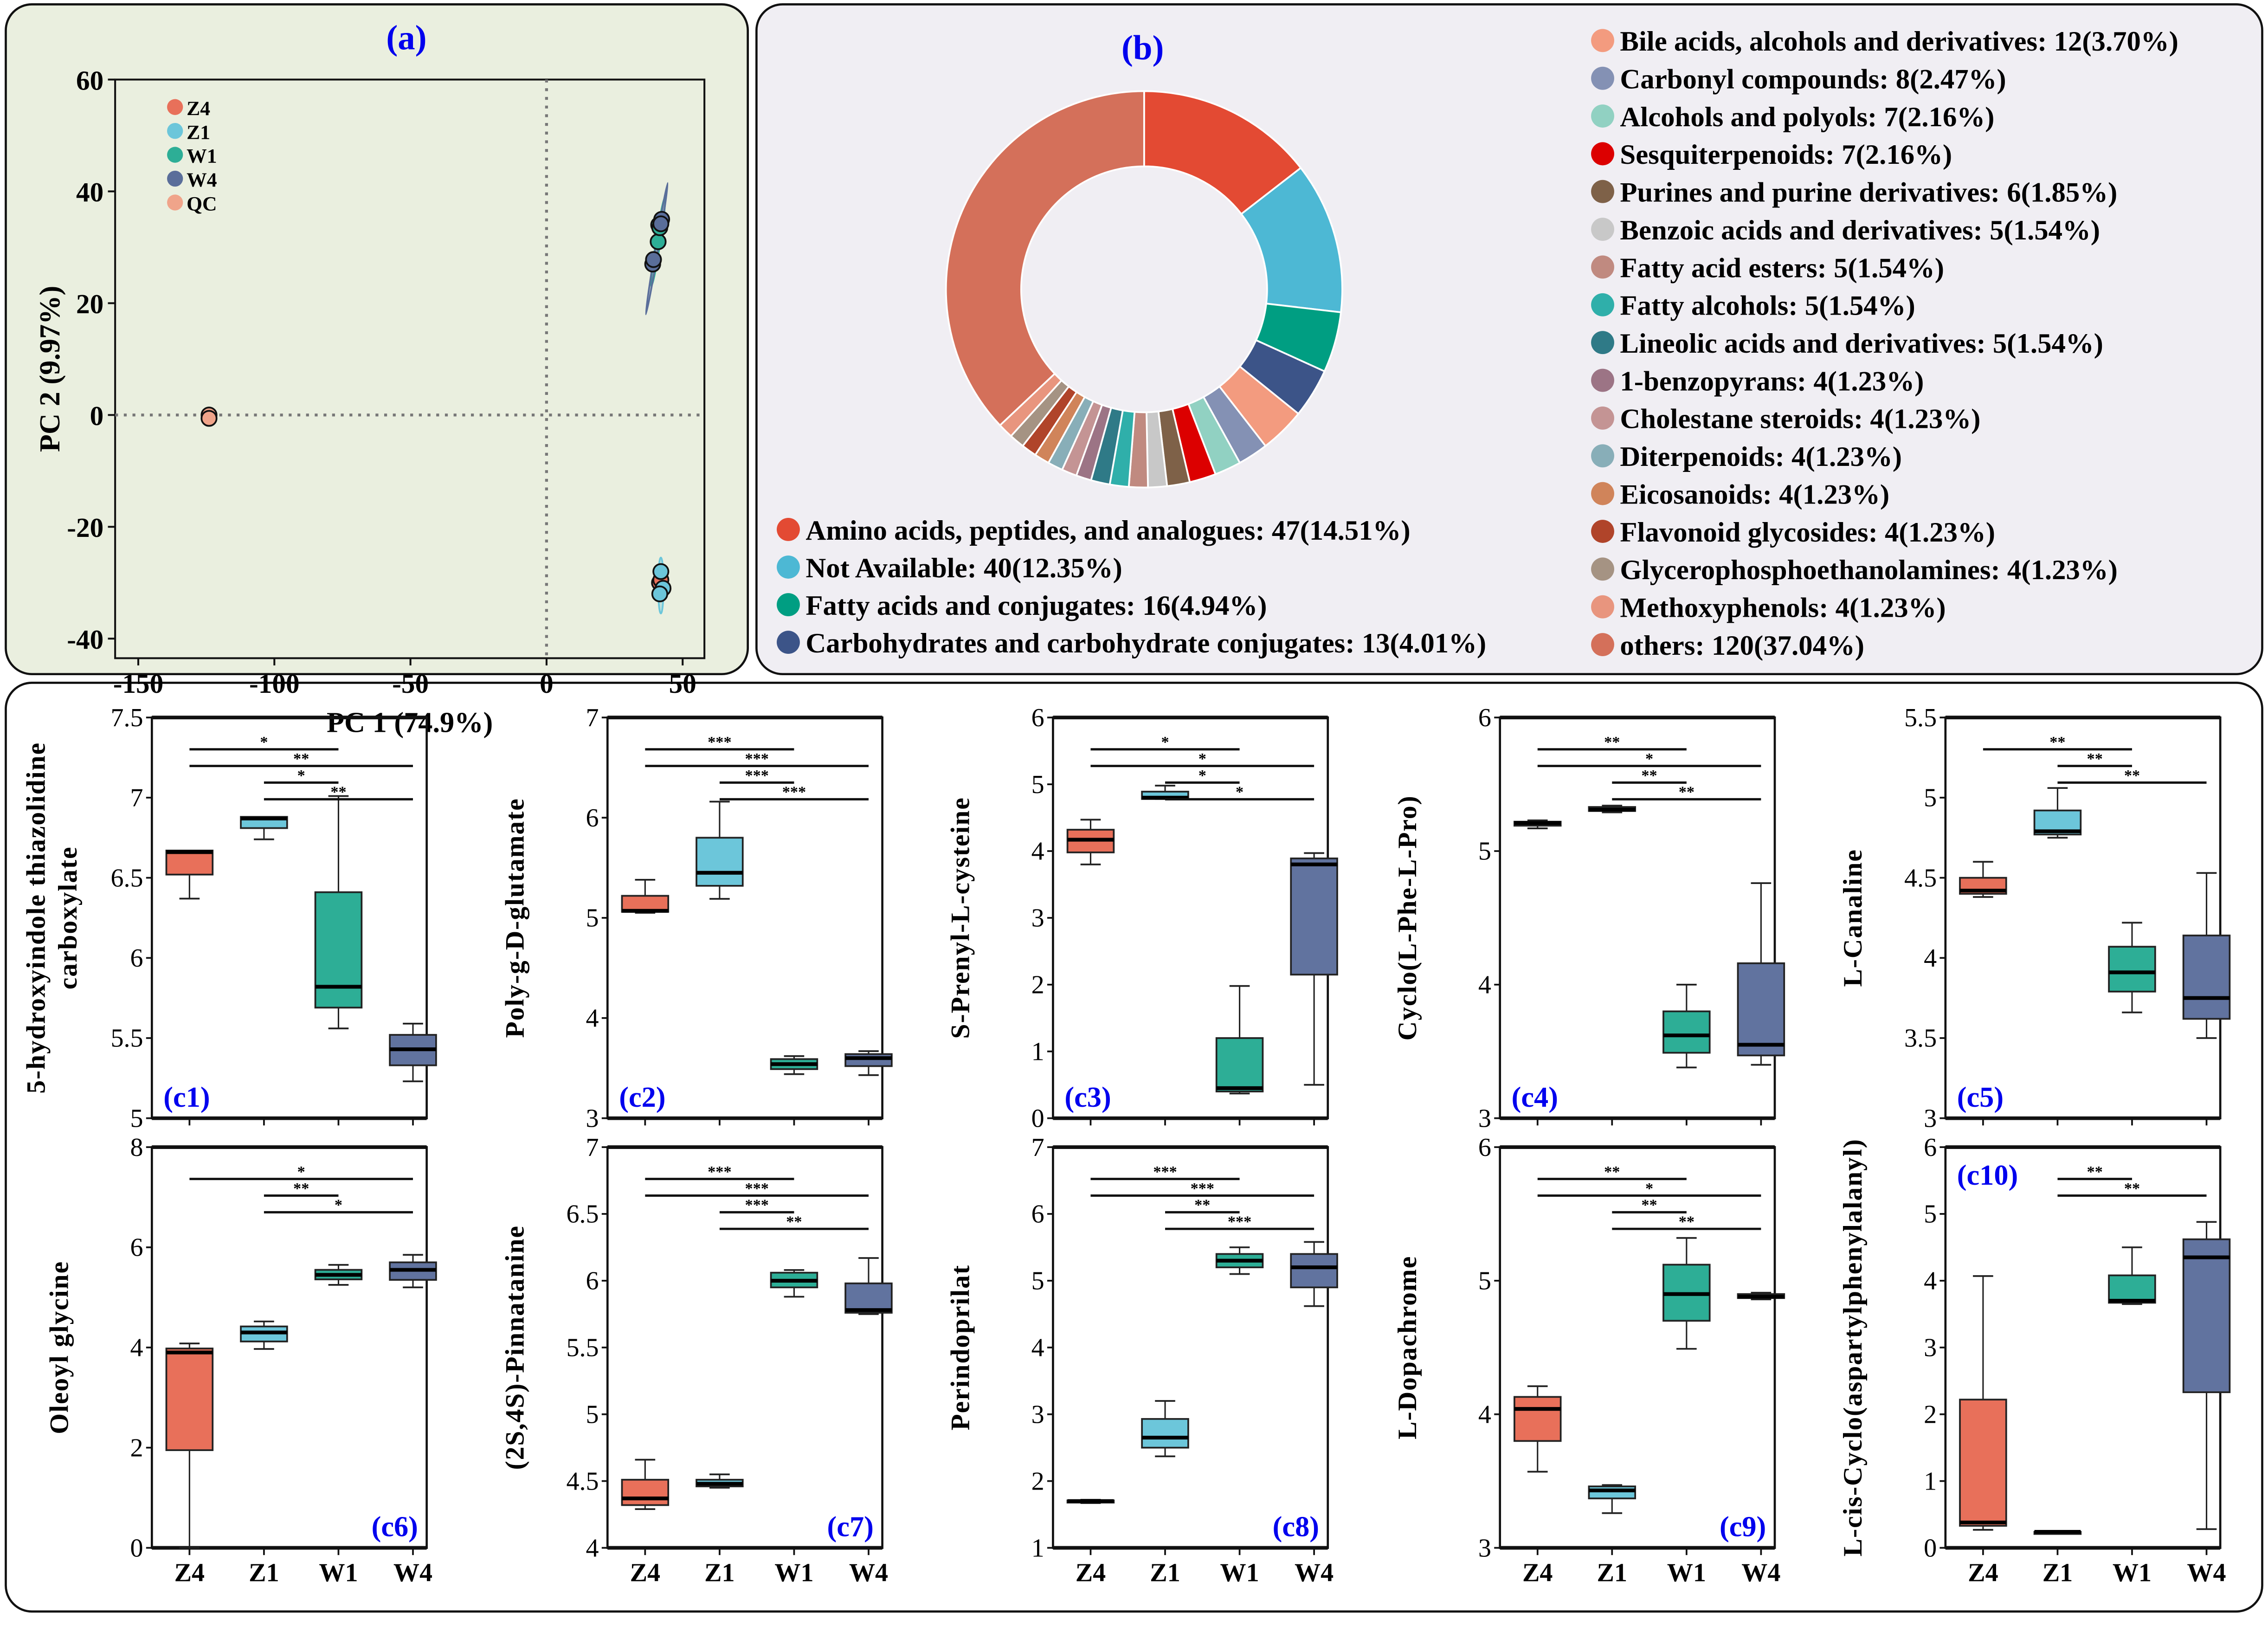 This screenshot has height=1626, width=2268. Describe the element at coordinates (547, 684) in the screenshot. I see `x-tick-label: 0` at that location.